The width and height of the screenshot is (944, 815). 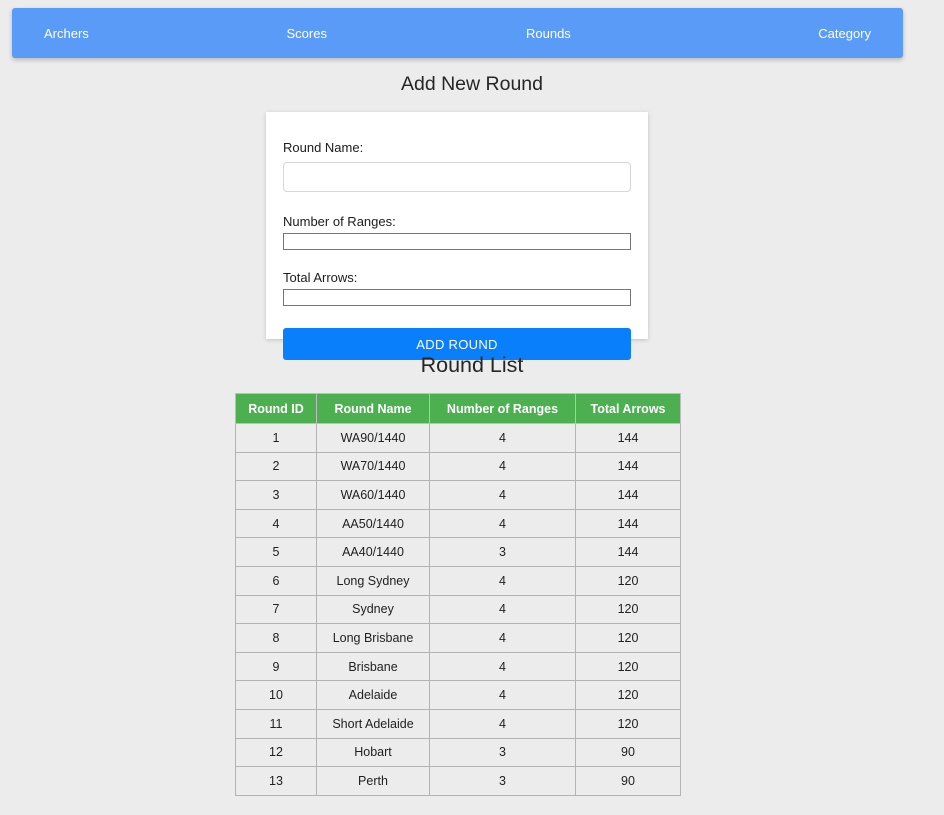 I want to click on cell-round-id: 5, so click(x=276, y=552).